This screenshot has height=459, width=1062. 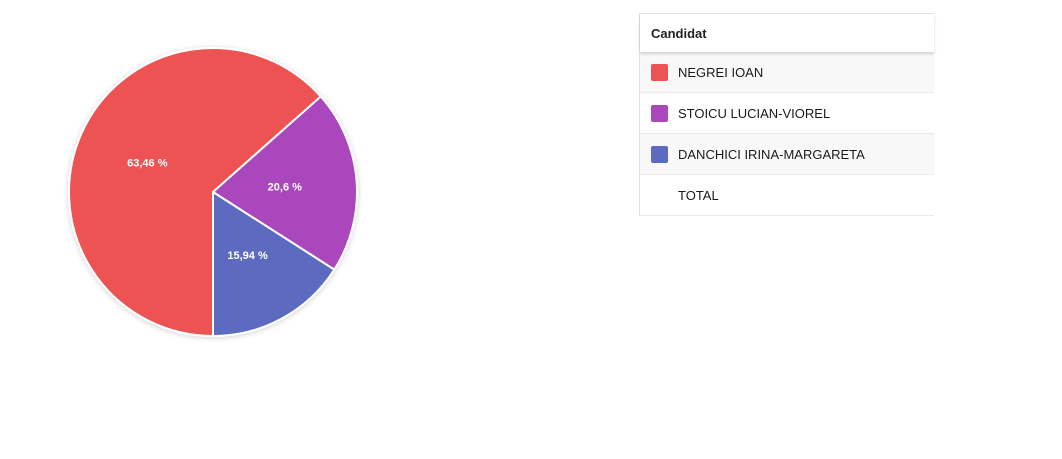 I want to click on legend-row-total: TOTAL, so click(x=787, y=195).